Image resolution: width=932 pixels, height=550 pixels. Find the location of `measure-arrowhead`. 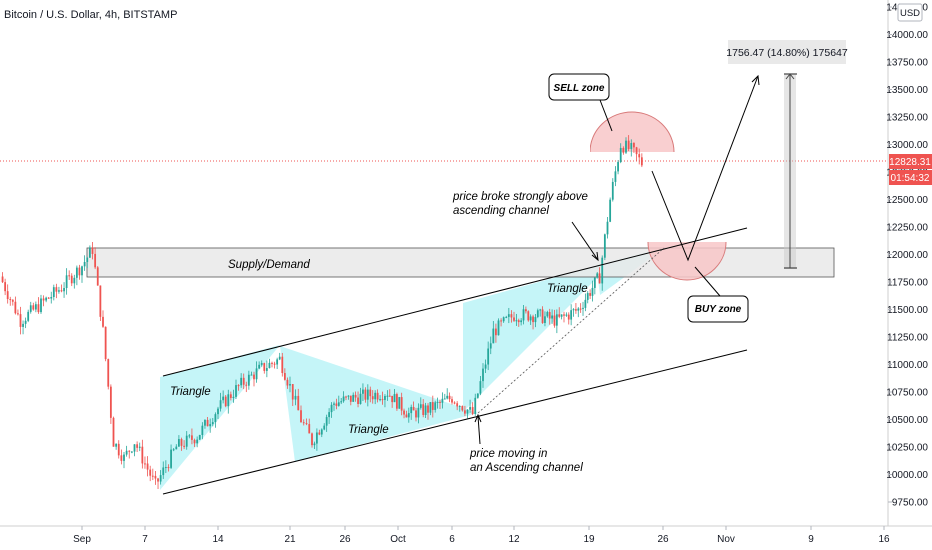

measure-arrowhead is located at coordinates (790, 76).